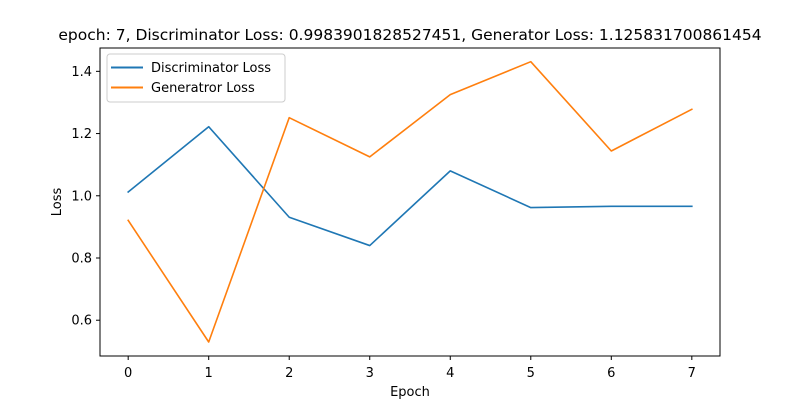 This screenshot has height=400, width=800. Describe the element at coordinates (81, 321) in the screenshot. I see `y-tick-label: 0.6` at that location.